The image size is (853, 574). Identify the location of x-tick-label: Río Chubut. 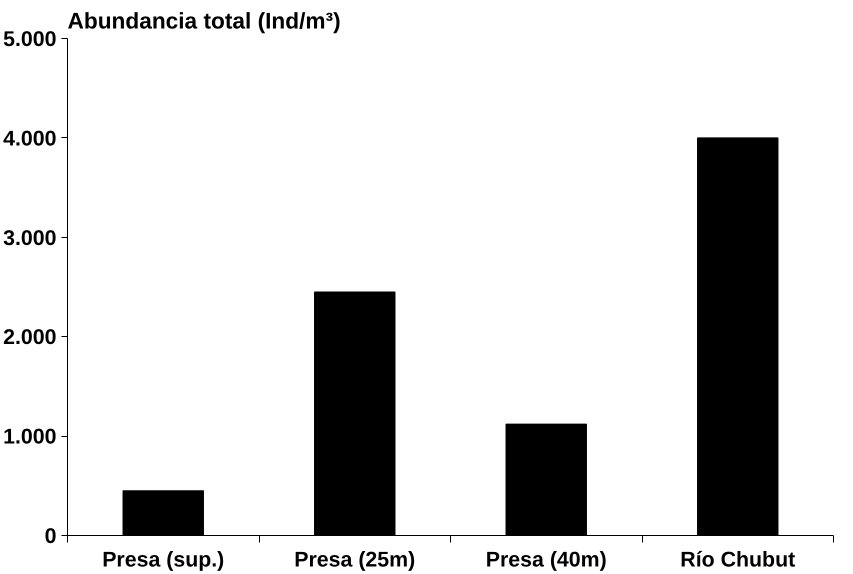
(738, 560).